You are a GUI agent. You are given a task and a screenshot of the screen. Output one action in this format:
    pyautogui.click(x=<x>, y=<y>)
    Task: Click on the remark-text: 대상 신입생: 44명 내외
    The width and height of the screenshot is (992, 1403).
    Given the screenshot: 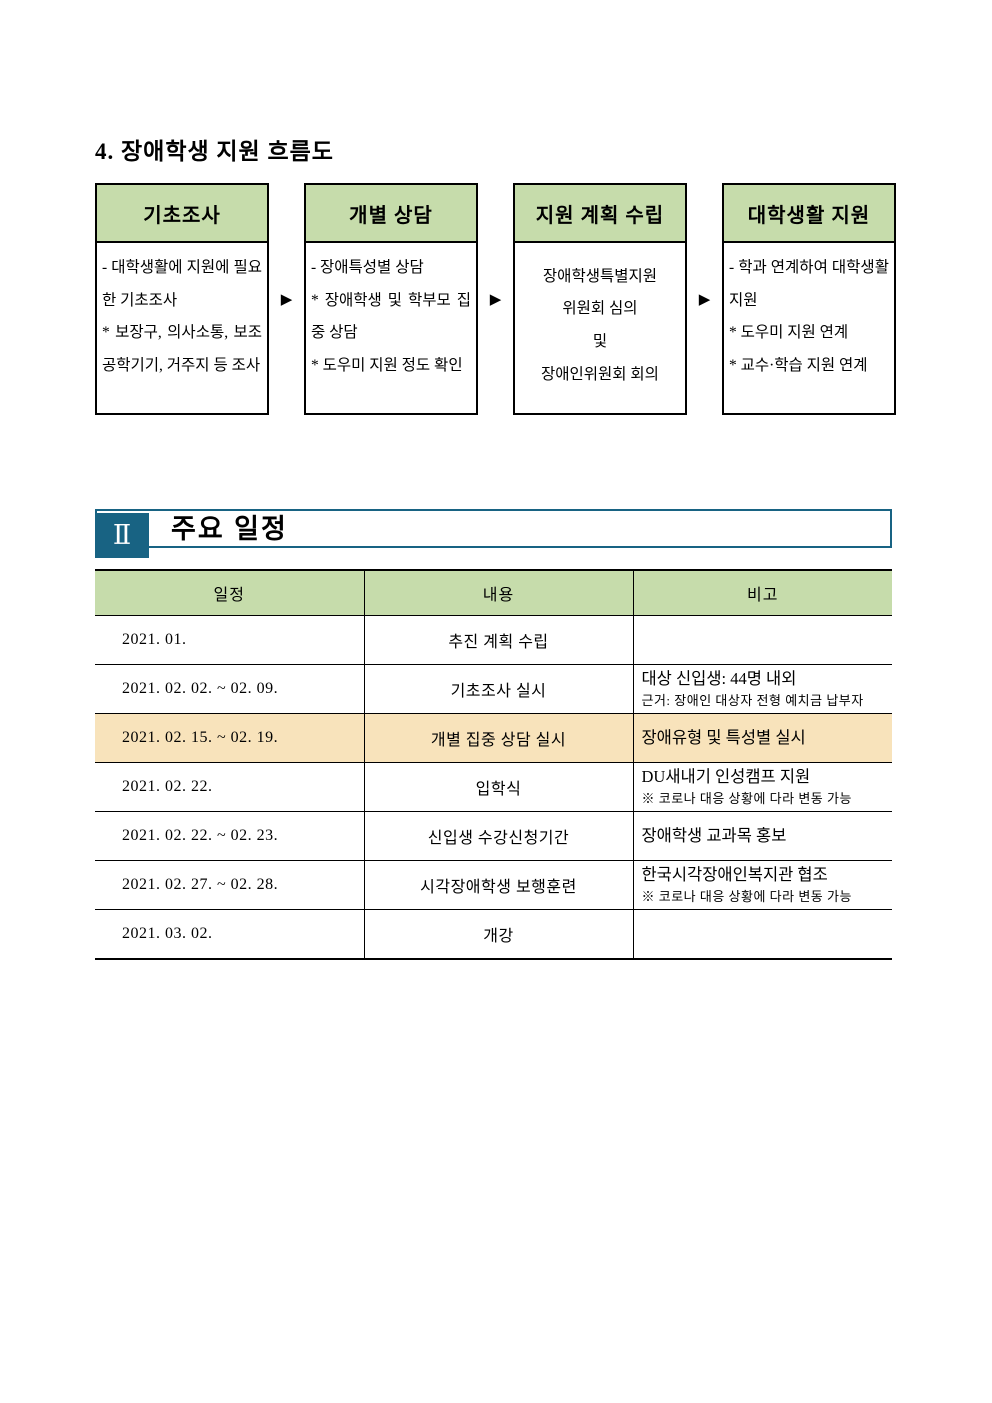 What is the action you would take?
    pyautogui.click(x=719, y=679)
    